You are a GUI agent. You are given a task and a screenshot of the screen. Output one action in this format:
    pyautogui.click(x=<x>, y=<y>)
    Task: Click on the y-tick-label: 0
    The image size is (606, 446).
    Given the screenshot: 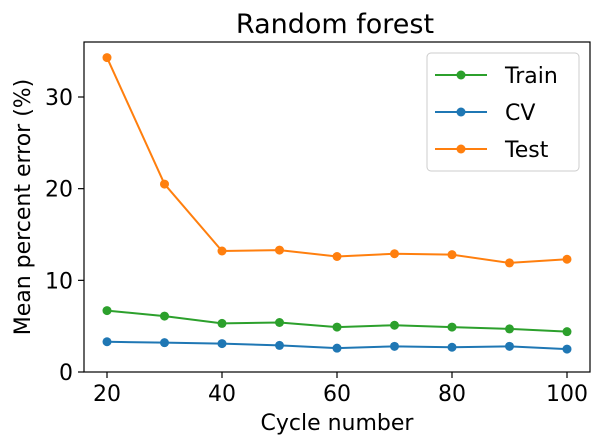 What is the action you would take?
    pyautogui.click(x=66, y=373)
    